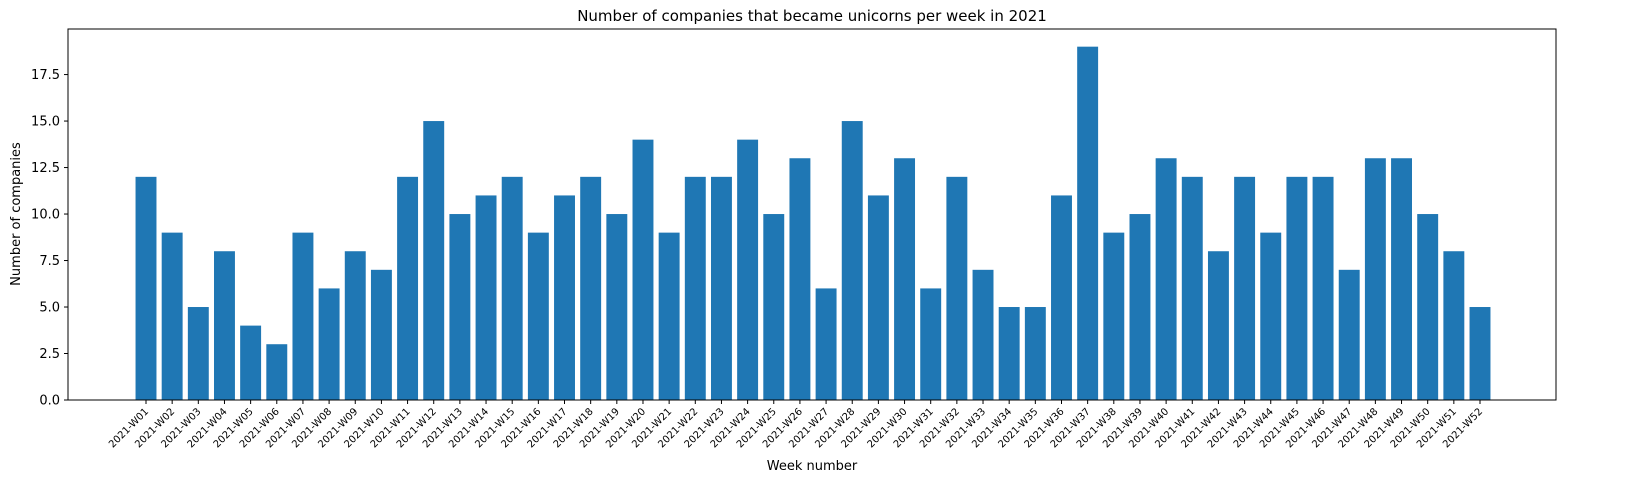  What do you see at coordinates (1114, 316) in the screenshot?
I see `bar-2021-W38` at bounding box center [1114, 316].